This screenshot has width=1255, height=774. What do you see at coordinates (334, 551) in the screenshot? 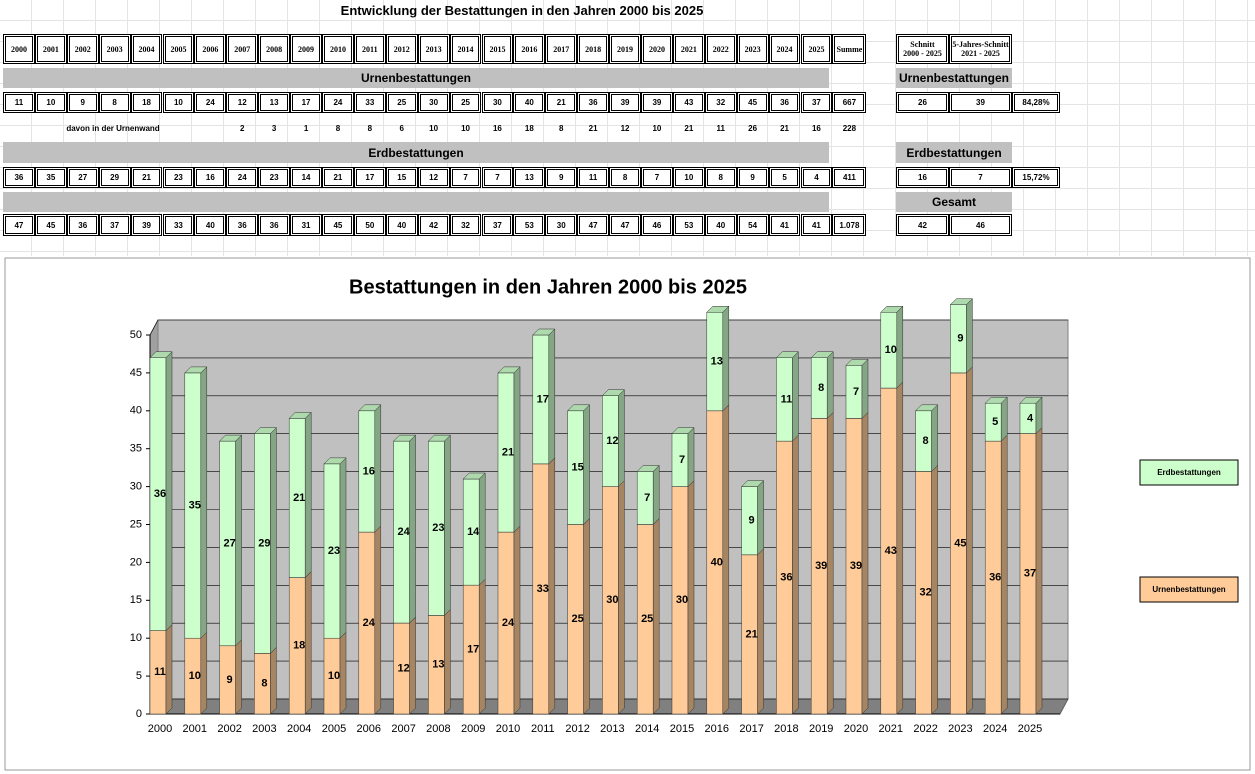
I see `data-label: 23` at bounding box center [334, 551].